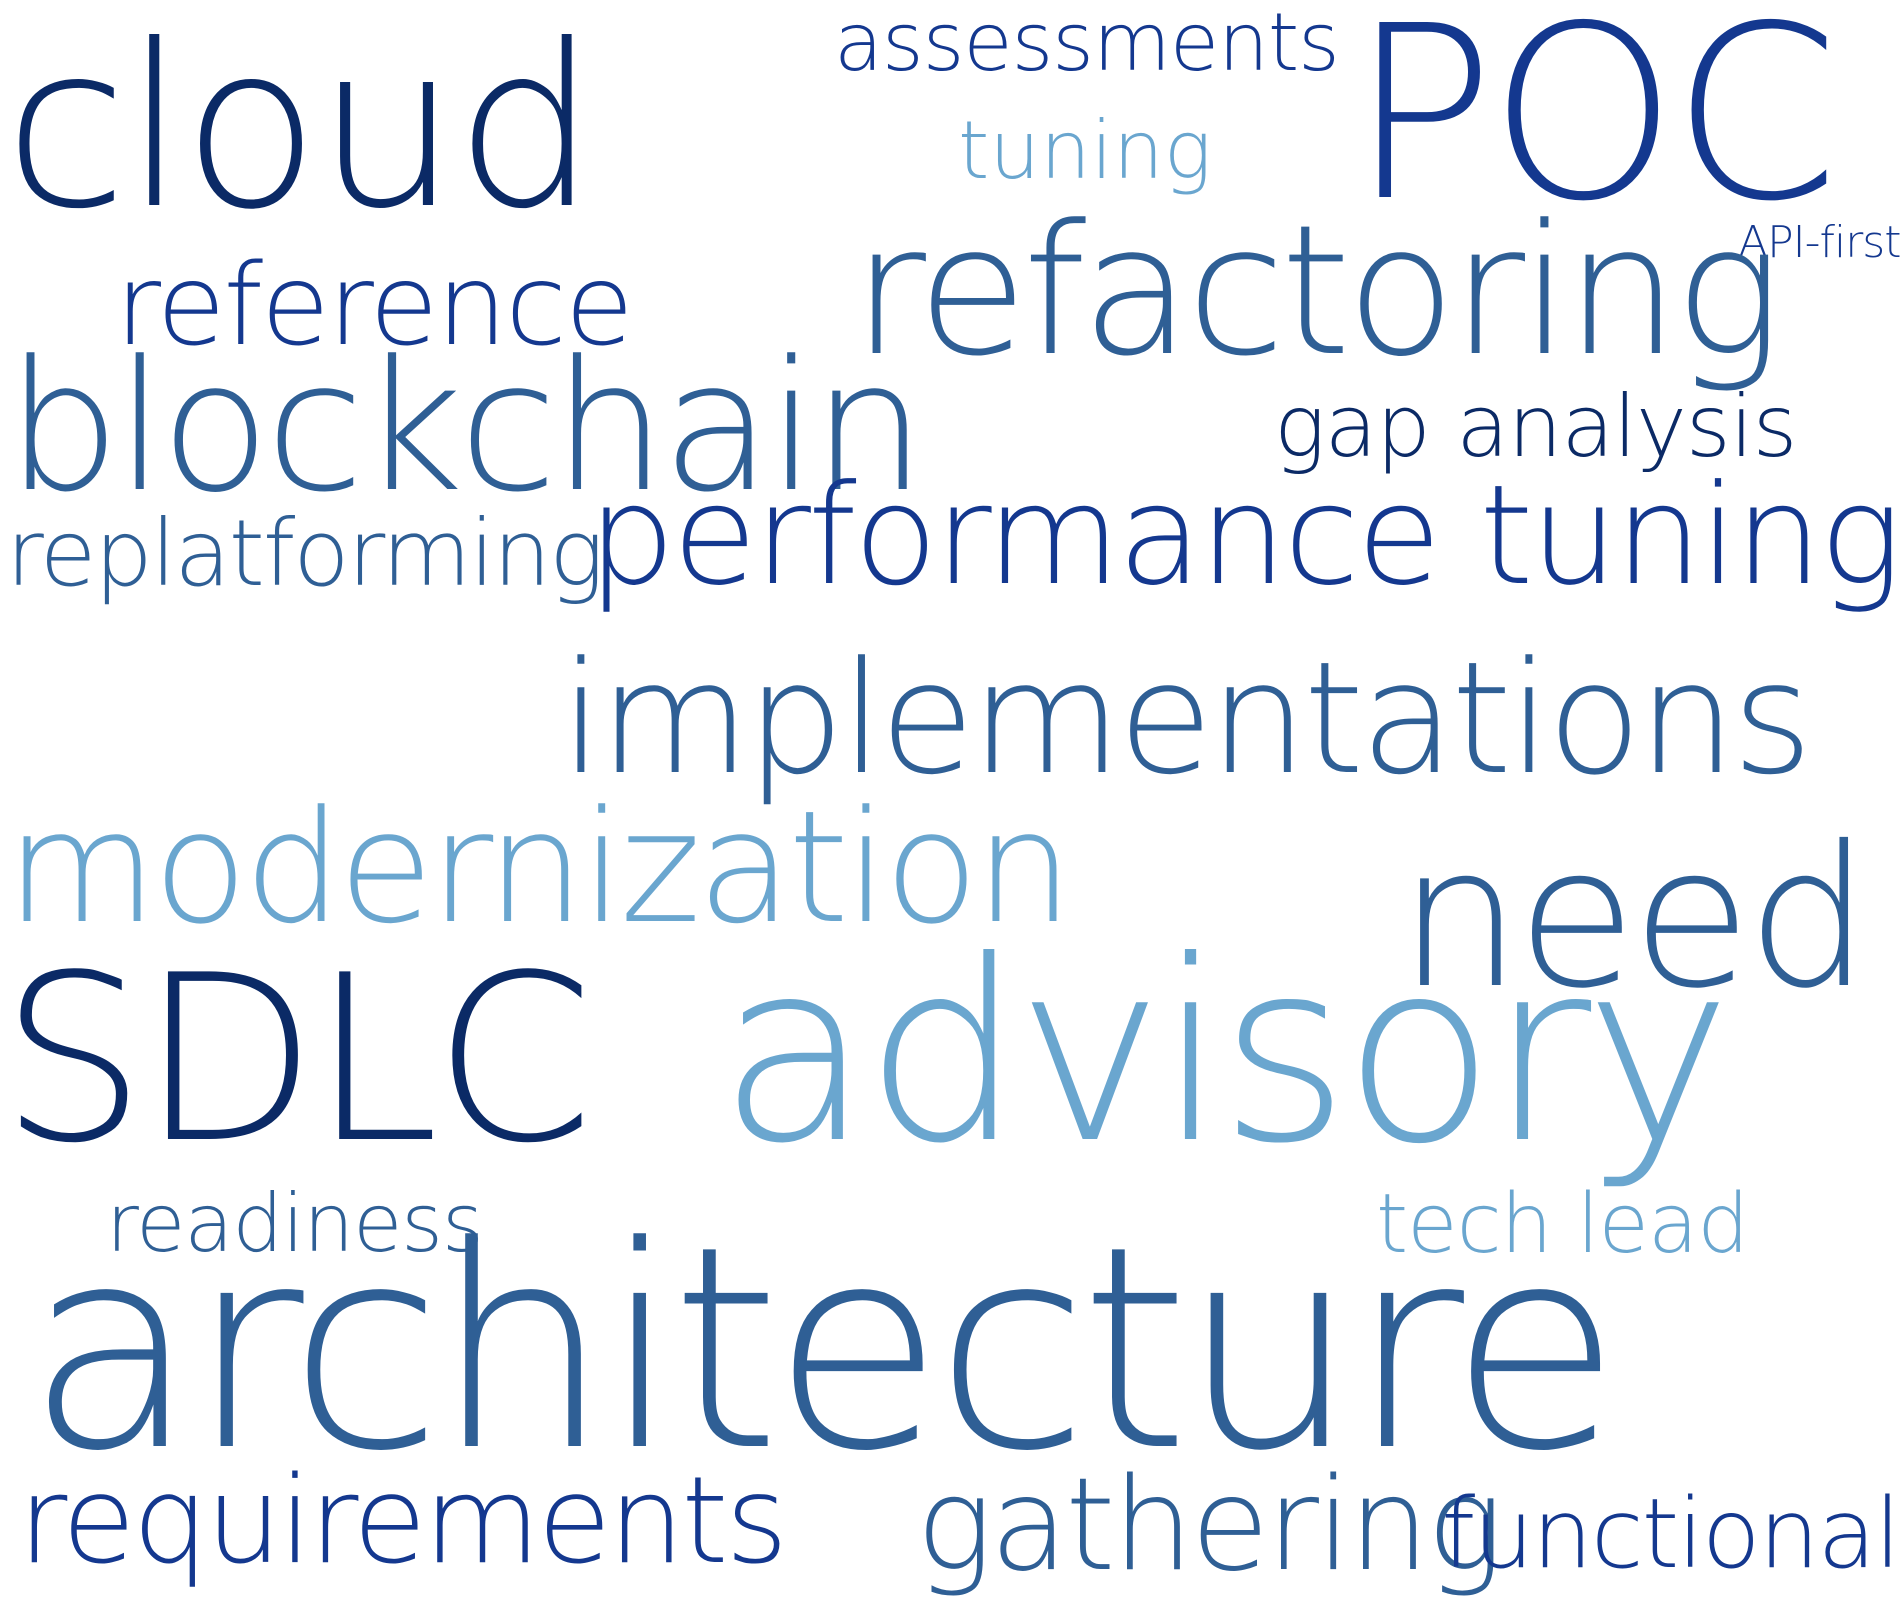  Describe the element at coordinates (1535, 427) in the screenshot. I see `word-gap-analysis: gap analysis` at that location.